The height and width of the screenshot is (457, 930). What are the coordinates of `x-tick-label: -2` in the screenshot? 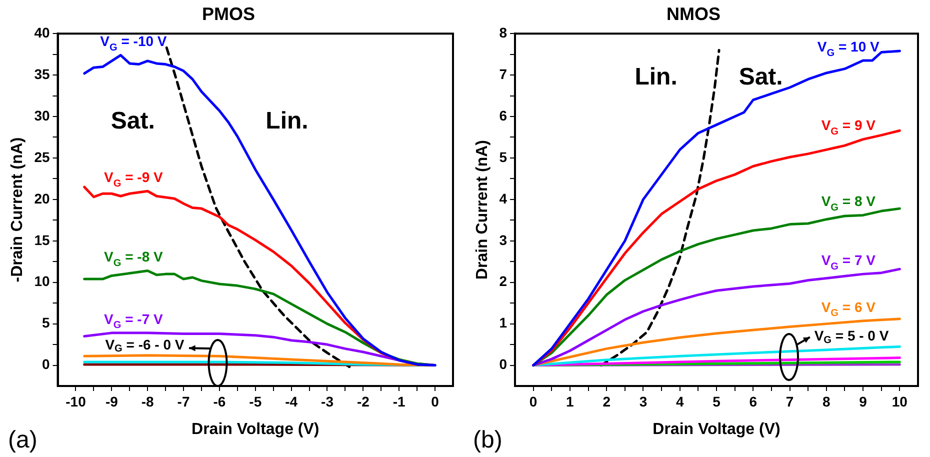 It's located at (363, 401).